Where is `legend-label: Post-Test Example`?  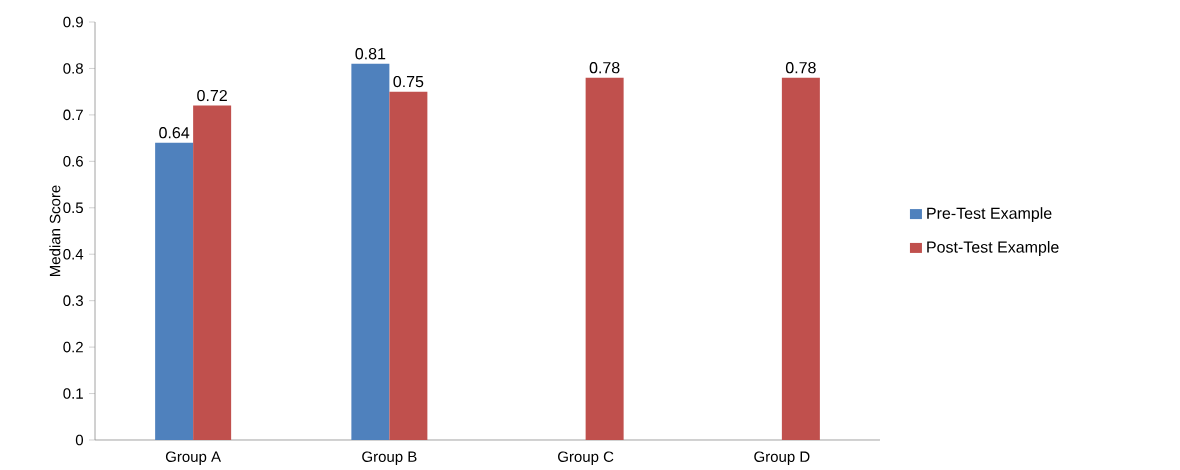 legend-label: Post-Test Example is located at coordinates (993, 248).